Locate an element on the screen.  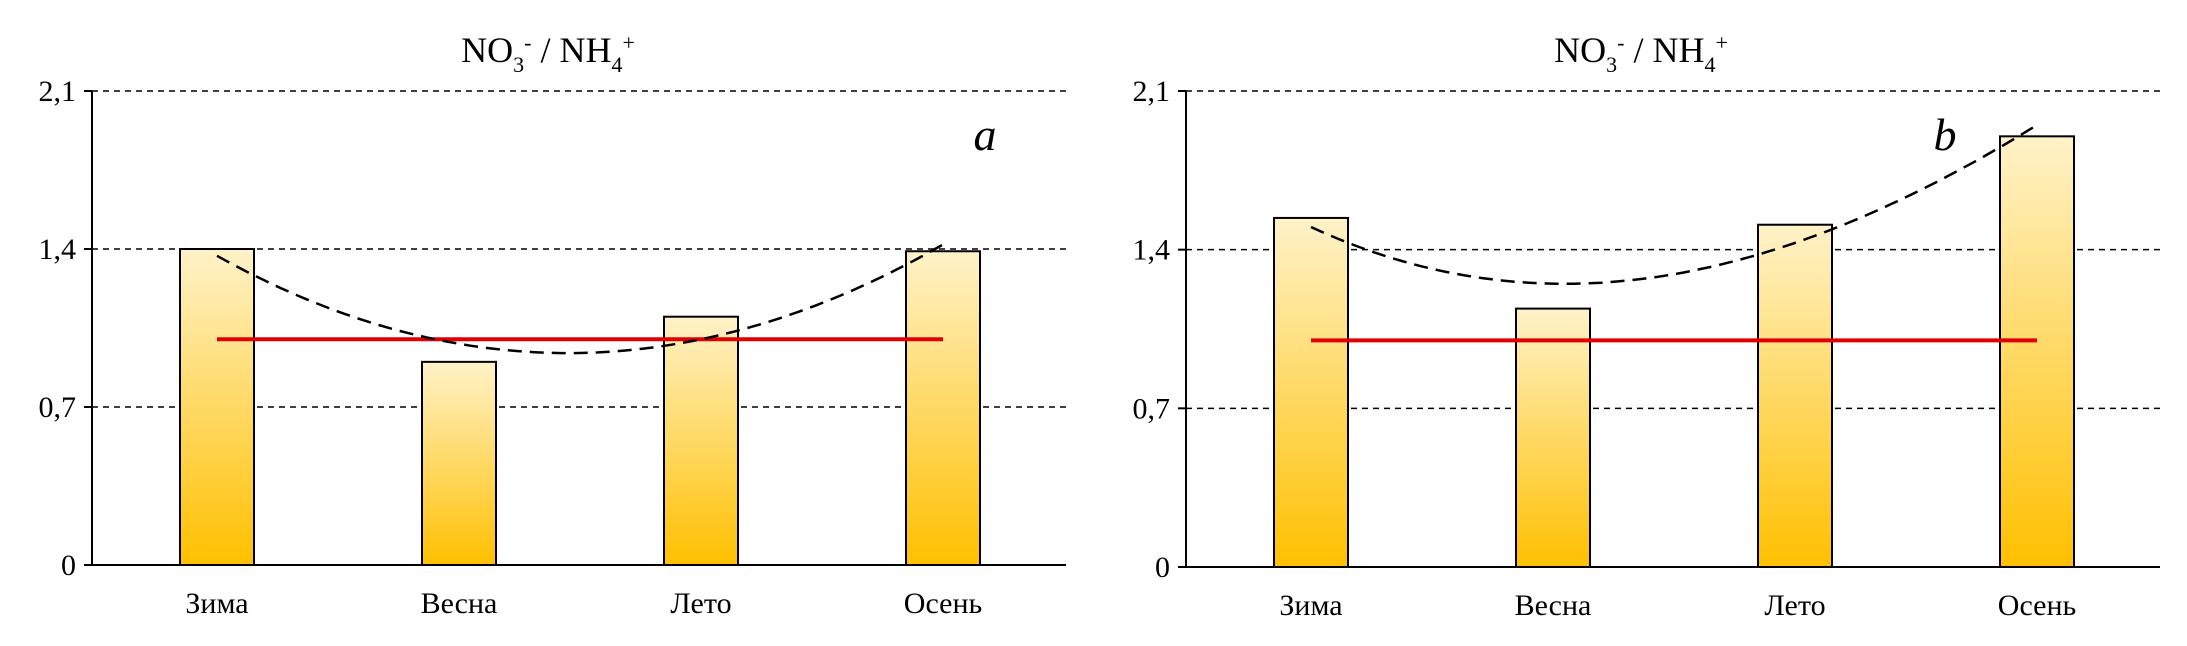
panel-label-b: b is located at coordinates (1945, 134).